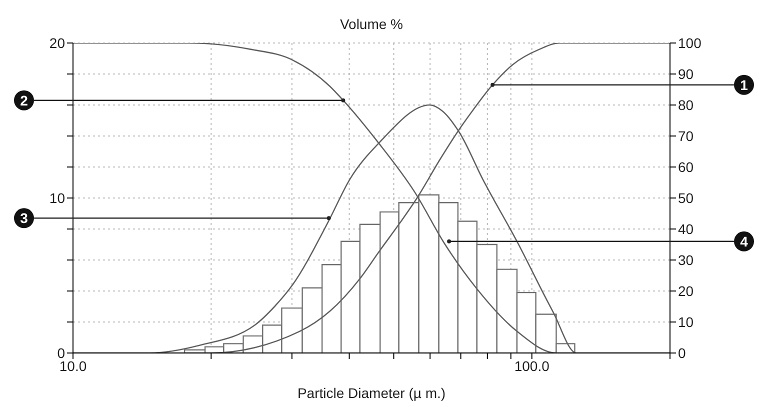  I want to click on y2-tick-label: 30, so click(686, 260).